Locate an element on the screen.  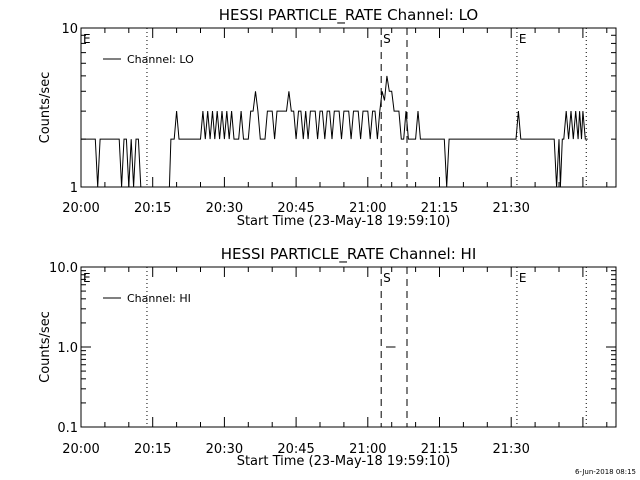
legend-label: Channel: LO is located at coordinates (160, 59).